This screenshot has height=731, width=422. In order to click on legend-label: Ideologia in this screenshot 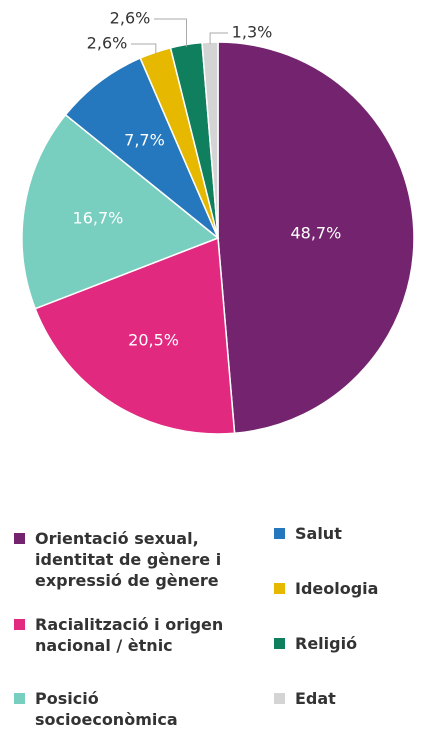, I will do `click(337, 588)`.